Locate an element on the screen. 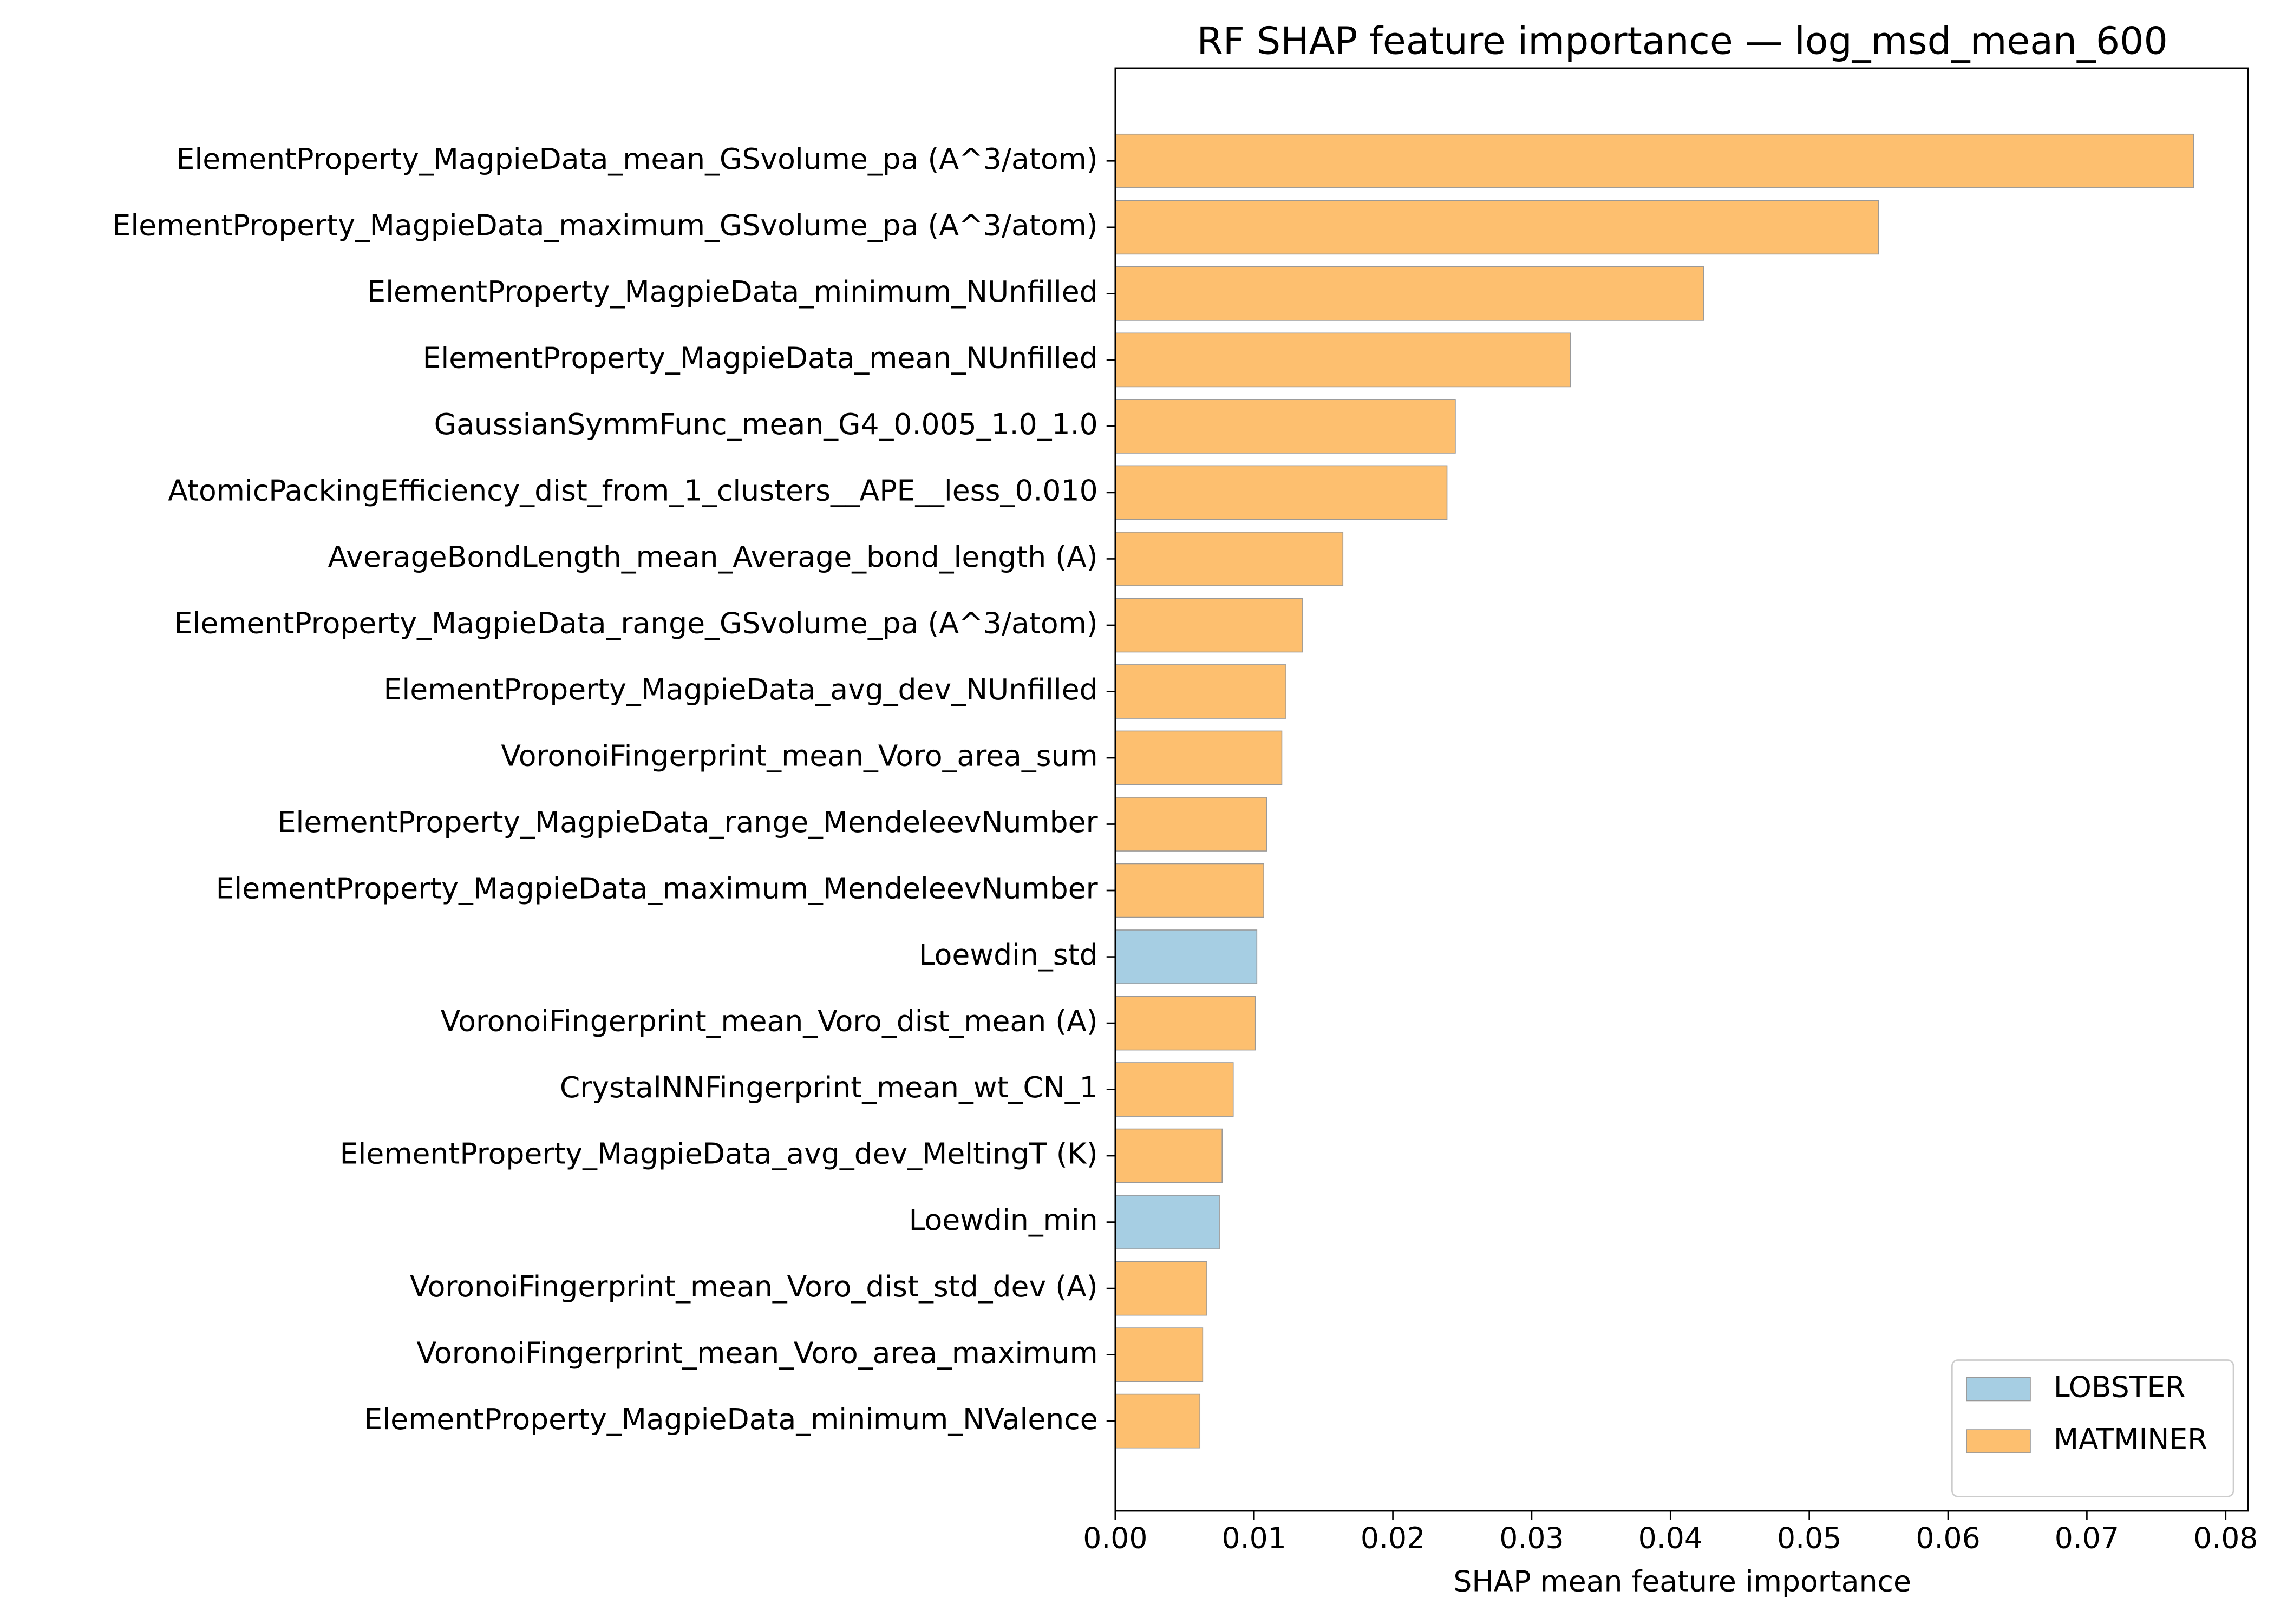 The height and width of the screenshot is (1624, 2274). x-tick-label: 0.04 is located at coordinates (1671, 1538).